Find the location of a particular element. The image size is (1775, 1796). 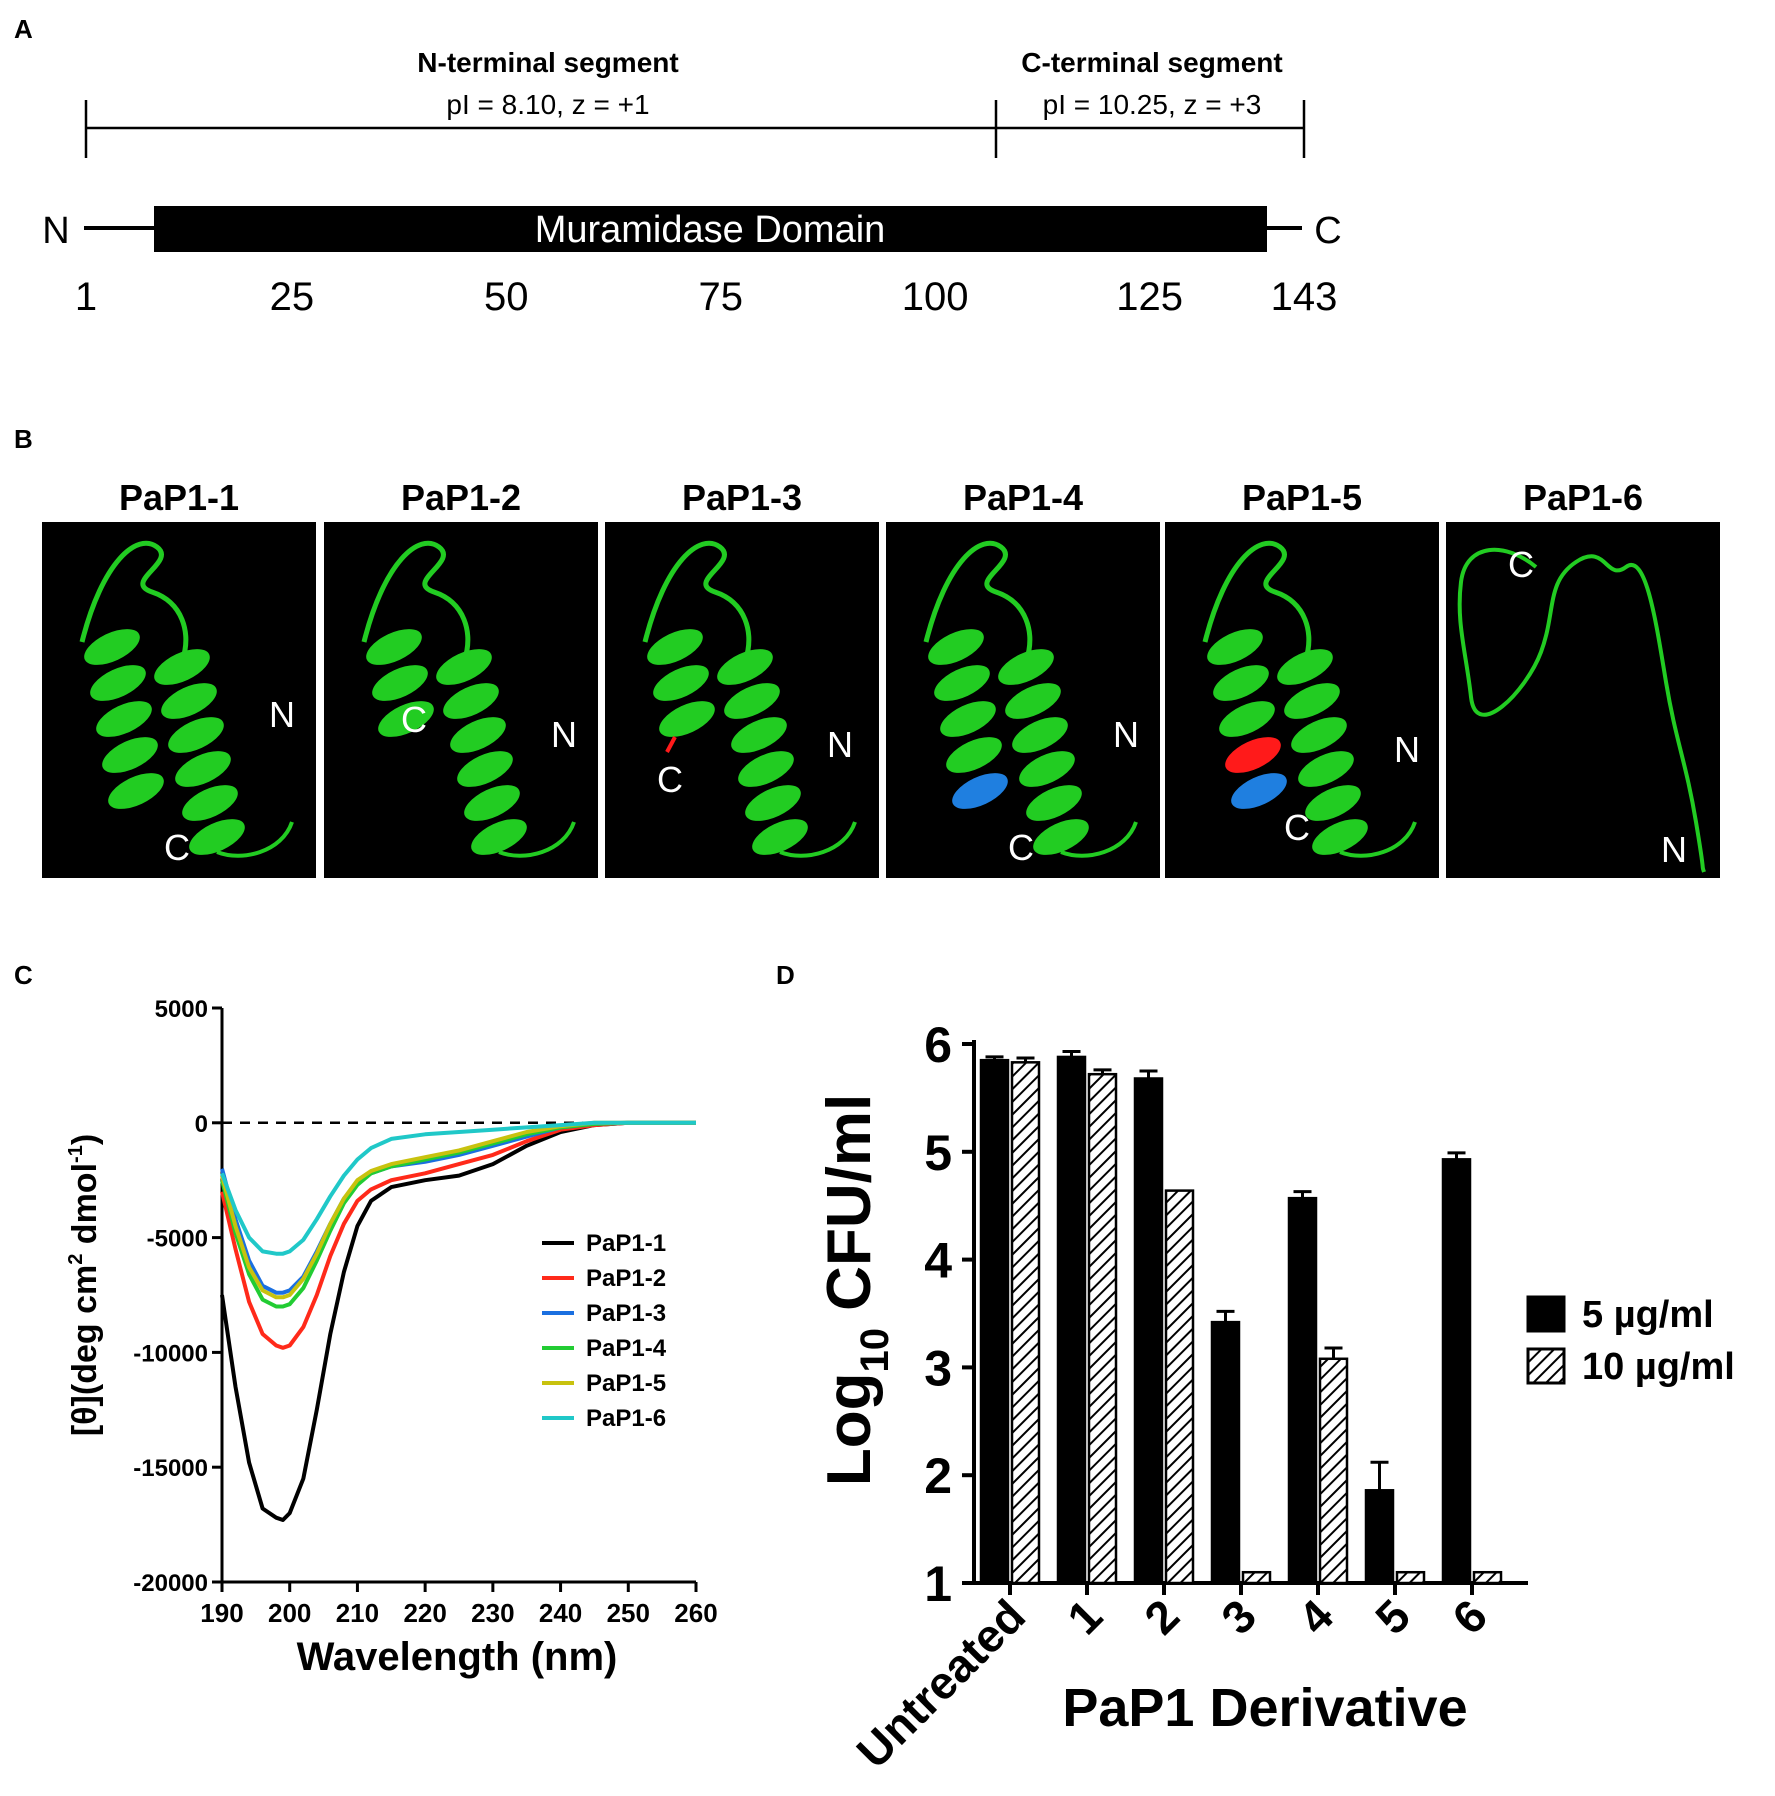

cfu-x-tick-label: 5 is located at coordinates (1392, 1616).